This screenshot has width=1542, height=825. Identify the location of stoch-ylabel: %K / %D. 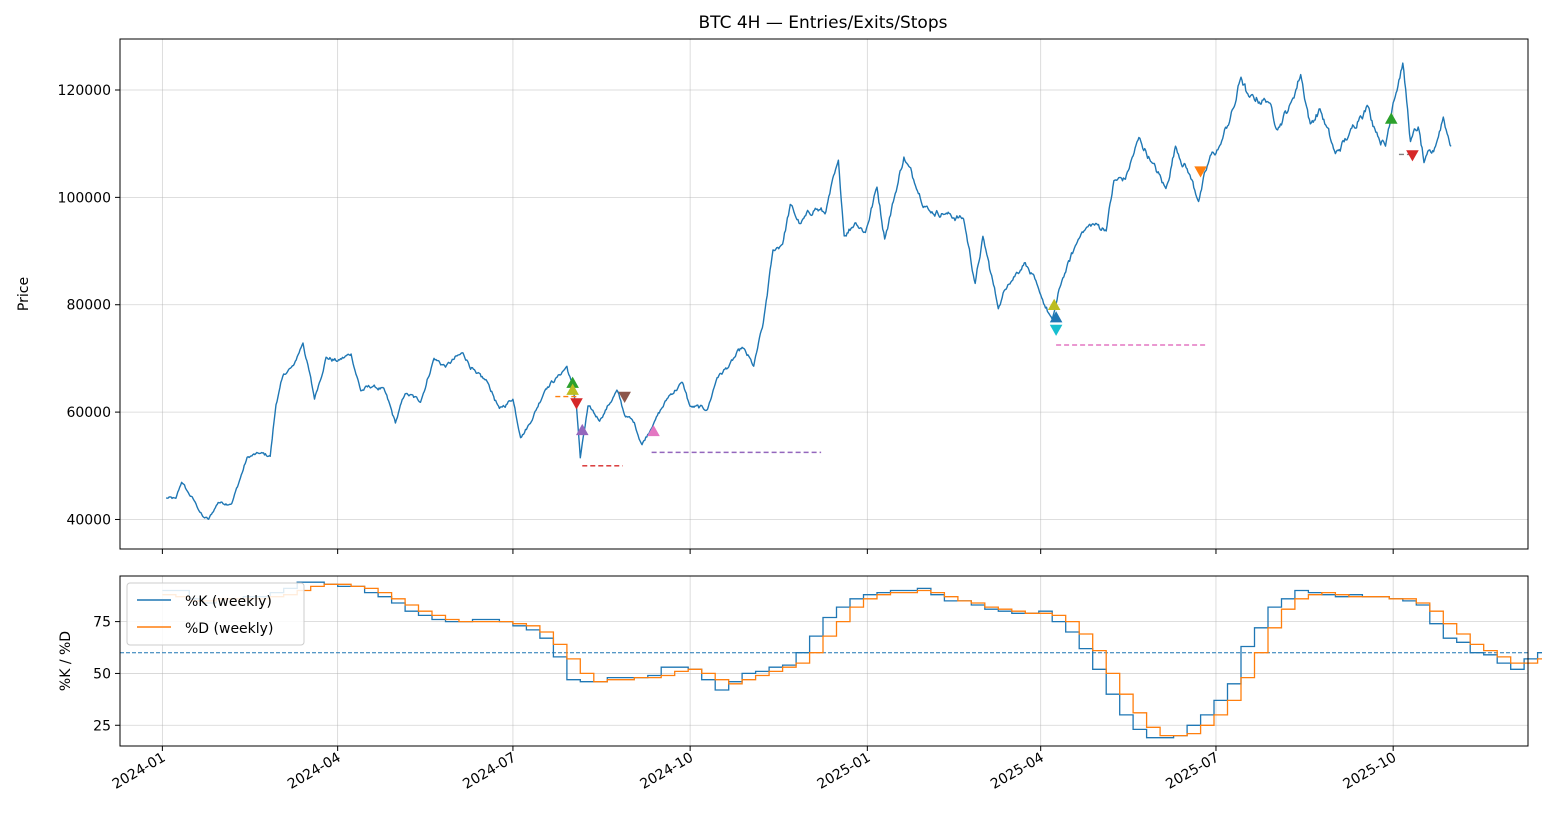
(66, 661).